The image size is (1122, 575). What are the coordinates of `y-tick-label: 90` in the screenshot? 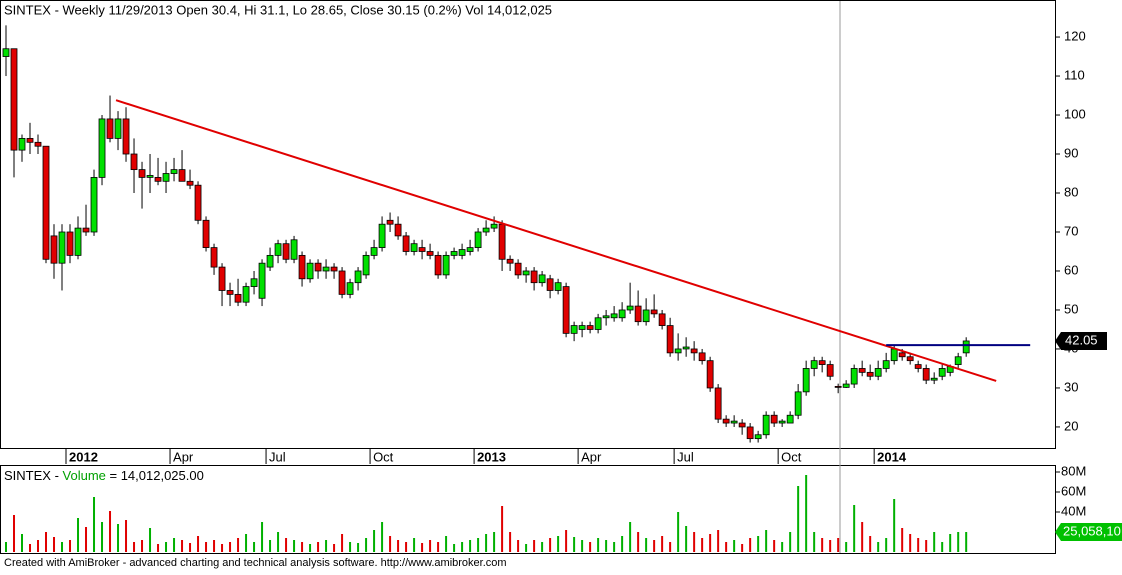 It's located at (1071, 152).